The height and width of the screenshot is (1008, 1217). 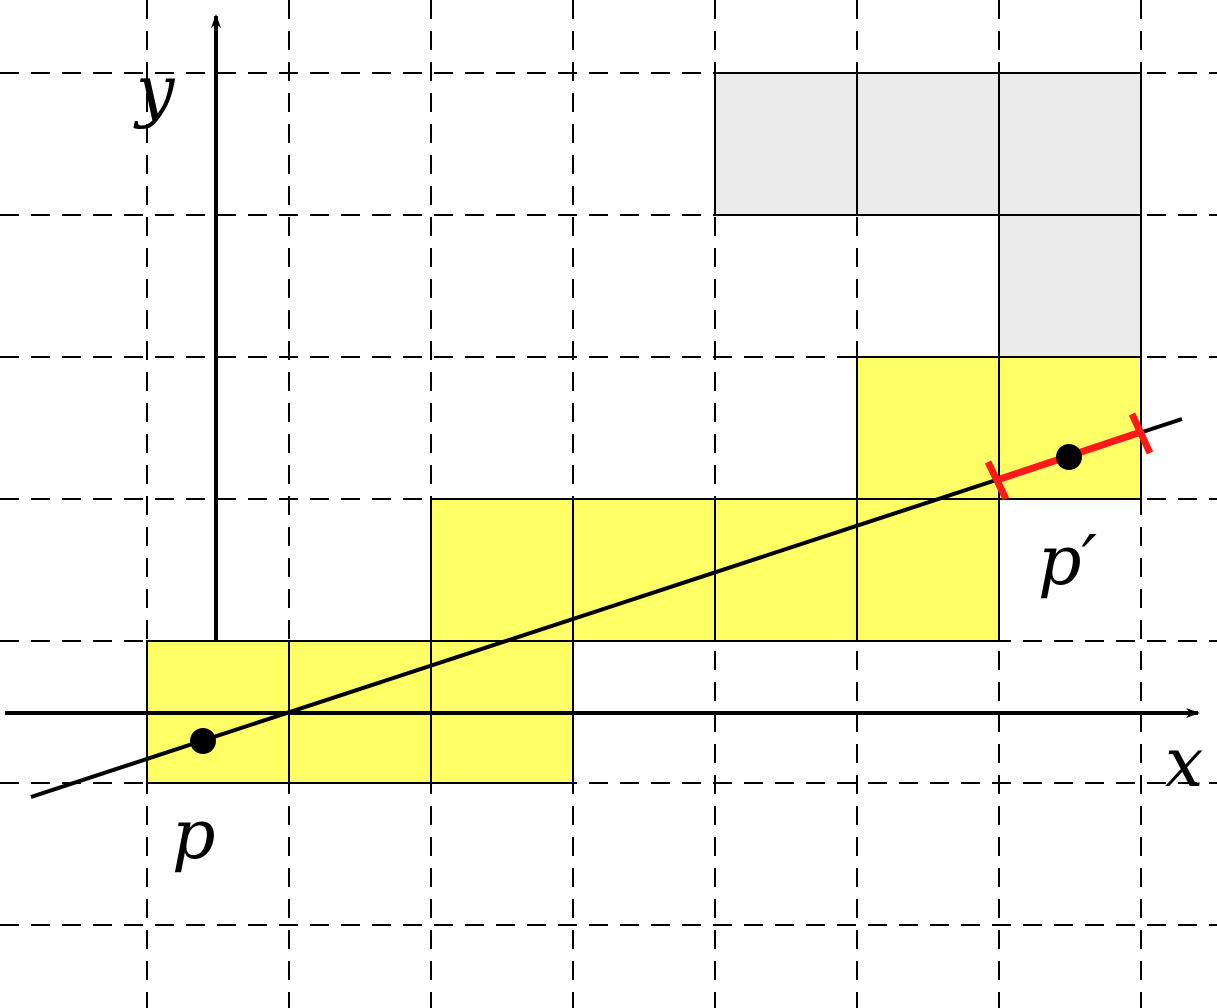 I want to click on segment-tick-end, so click(x=1141, y=433).